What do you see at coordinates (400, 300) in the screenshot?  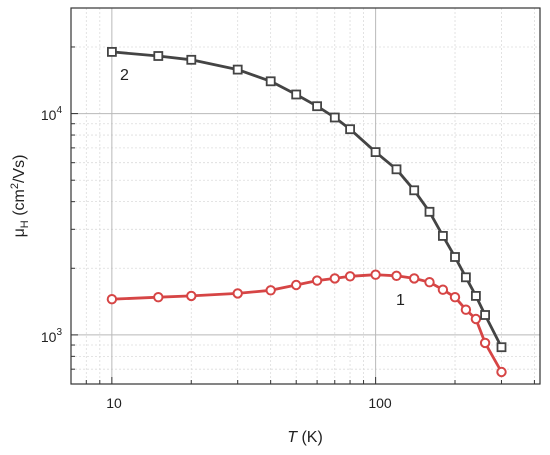 I see `curve-label-1: 1` at bounding box center [400, 300].